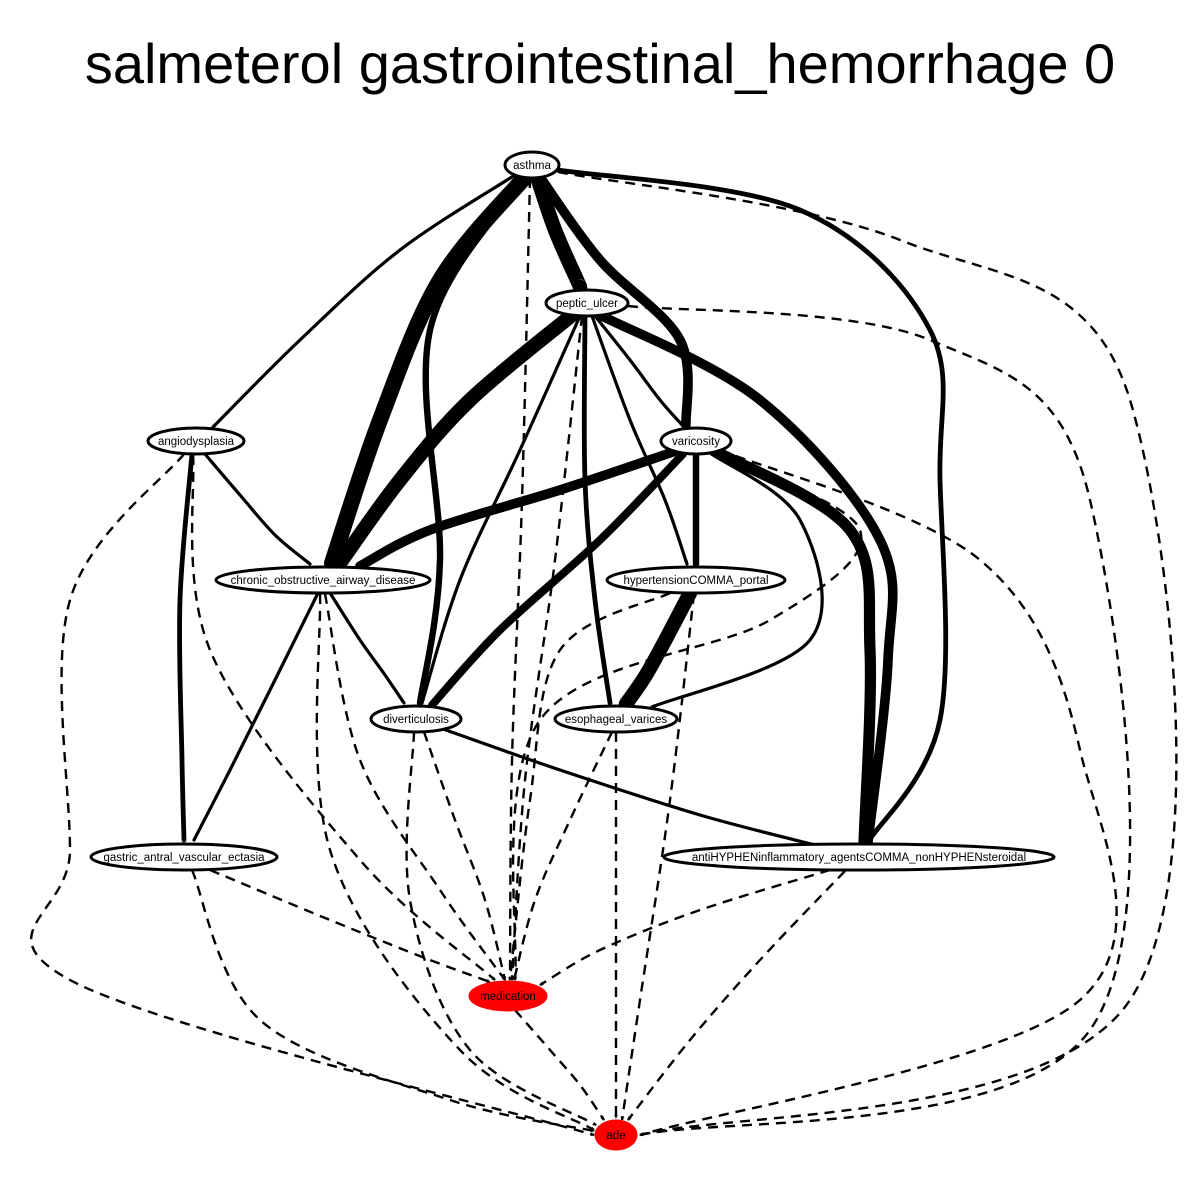 The height and width of the screenshot is (1200, 1200). I want to click on node-label: ade, so click(615, 1136).